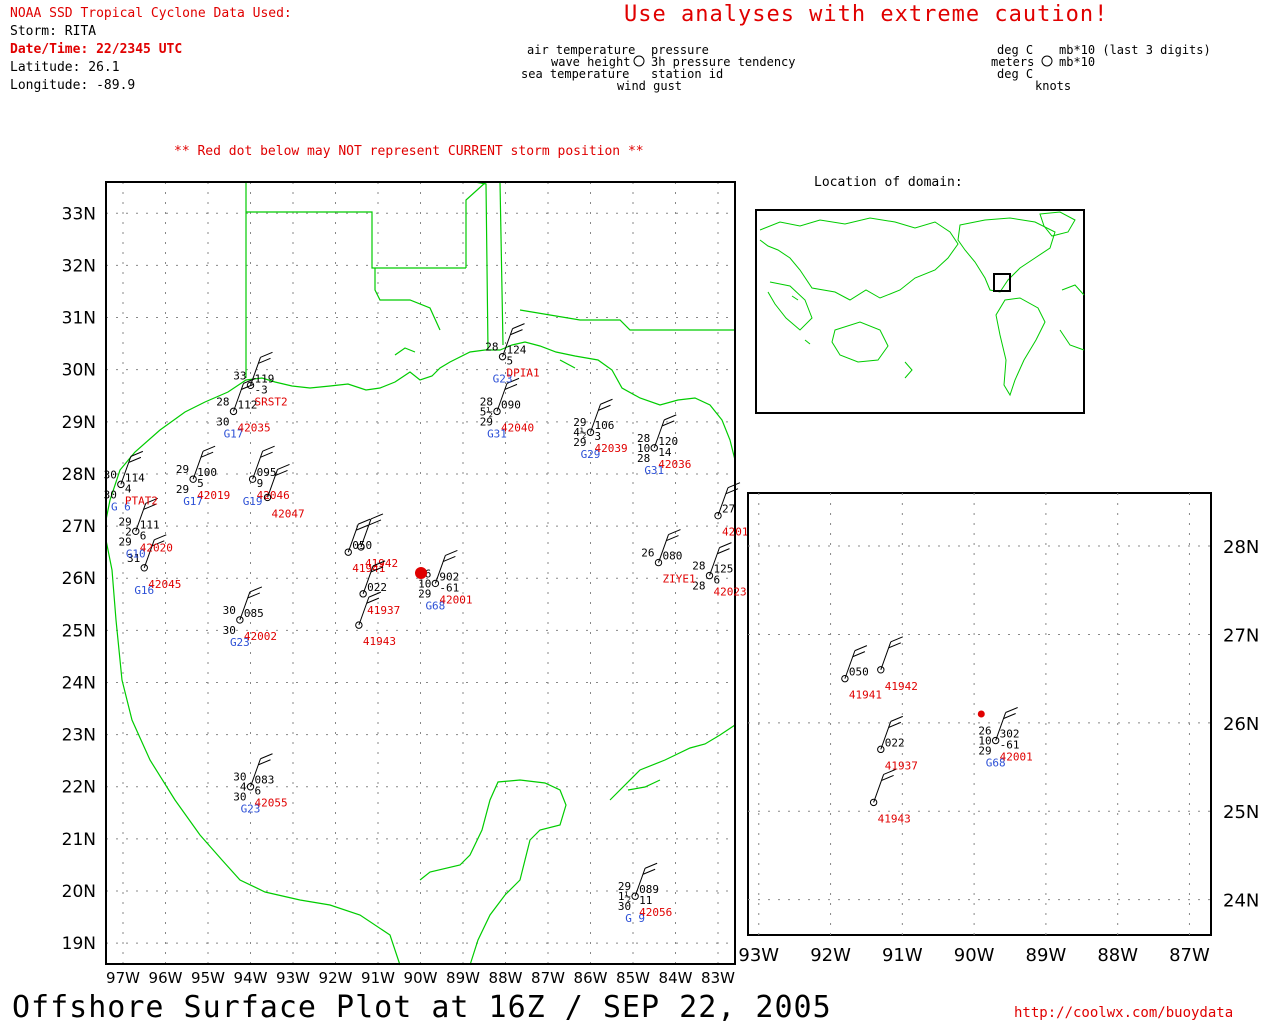 The height and width of the screenshot is (1025, 1280). I want to click on station-id: 41942, so click(901, 686).